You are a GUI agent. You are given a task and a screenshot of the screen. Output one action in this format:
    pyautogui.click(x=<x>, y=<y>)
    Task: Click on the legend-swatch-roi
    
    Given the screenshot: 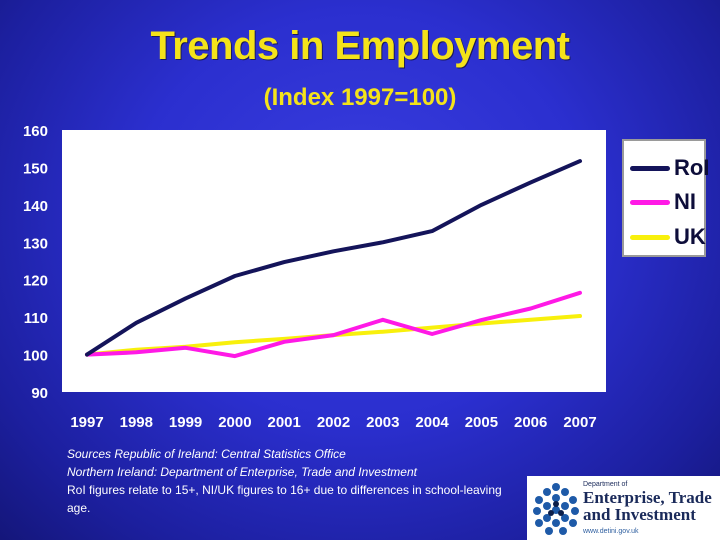 What is the action you would take?
    pyautogui.click(x=650, y=168)
    